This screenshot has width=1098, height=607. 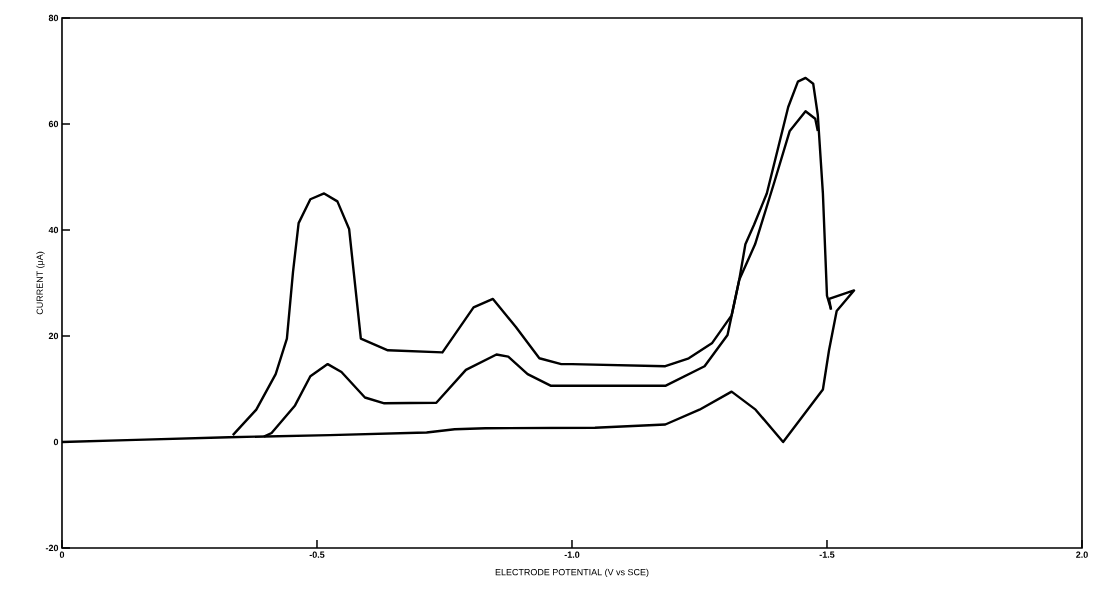 I want to click on y-tick-label: 80, so click(x=53, y=18).